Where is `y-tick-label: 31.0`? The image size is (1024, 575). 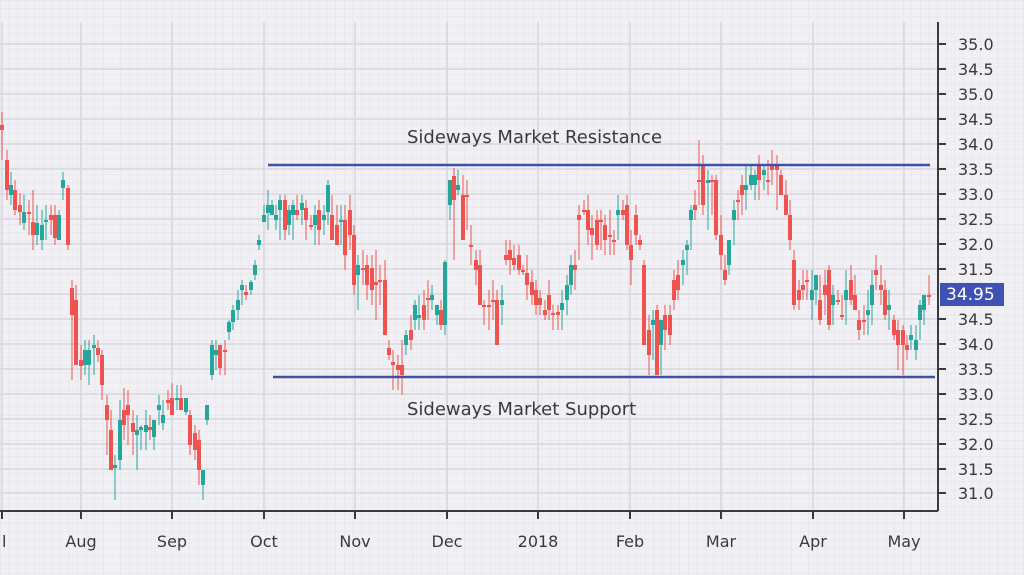 y-tick-label: 31.0 is located at coordinates (976, 493).